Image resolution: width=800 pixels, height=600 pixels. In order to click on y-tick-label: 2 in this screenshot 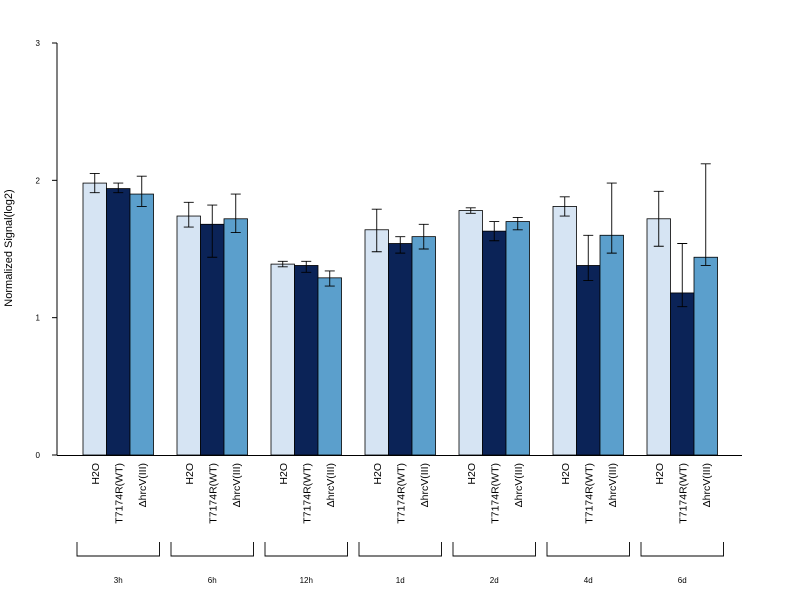, I will do `click(38, 180)`.